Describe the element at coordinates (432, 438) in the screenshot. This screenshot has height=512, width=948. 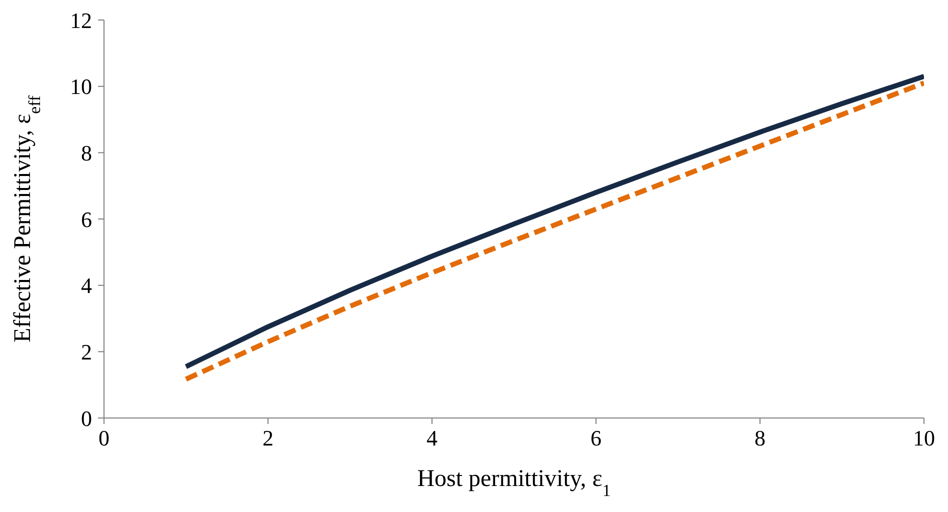
I see `x-tick-label: 4` at that location.